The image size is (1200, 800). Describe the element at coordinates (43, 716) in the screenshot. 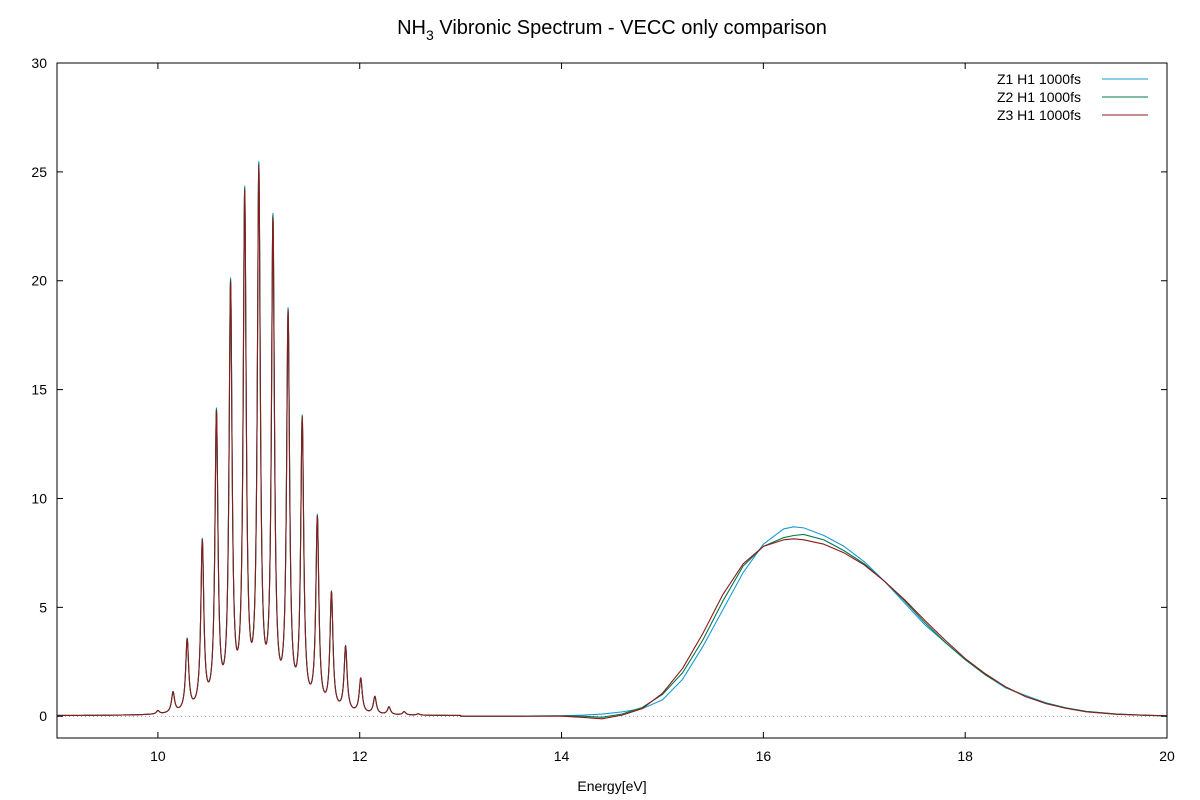

I see `y-tick-label: 0` at that location.